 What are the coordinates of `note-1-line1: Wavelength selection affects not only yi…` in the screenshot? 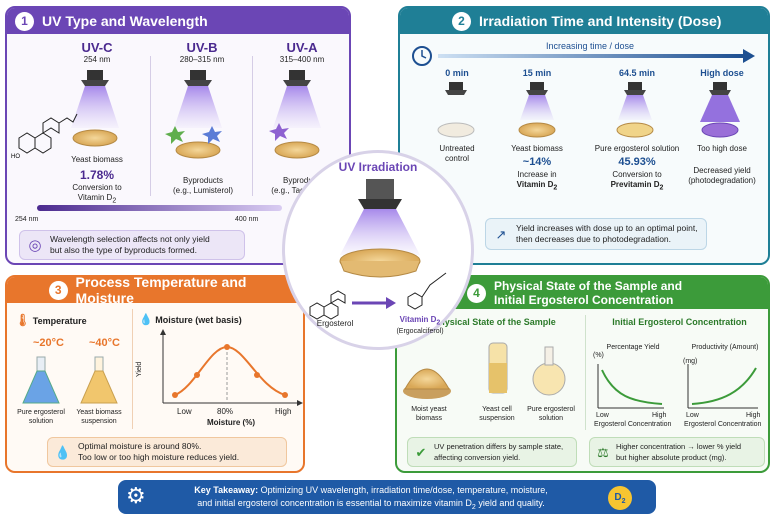 It's located at (130, 239).